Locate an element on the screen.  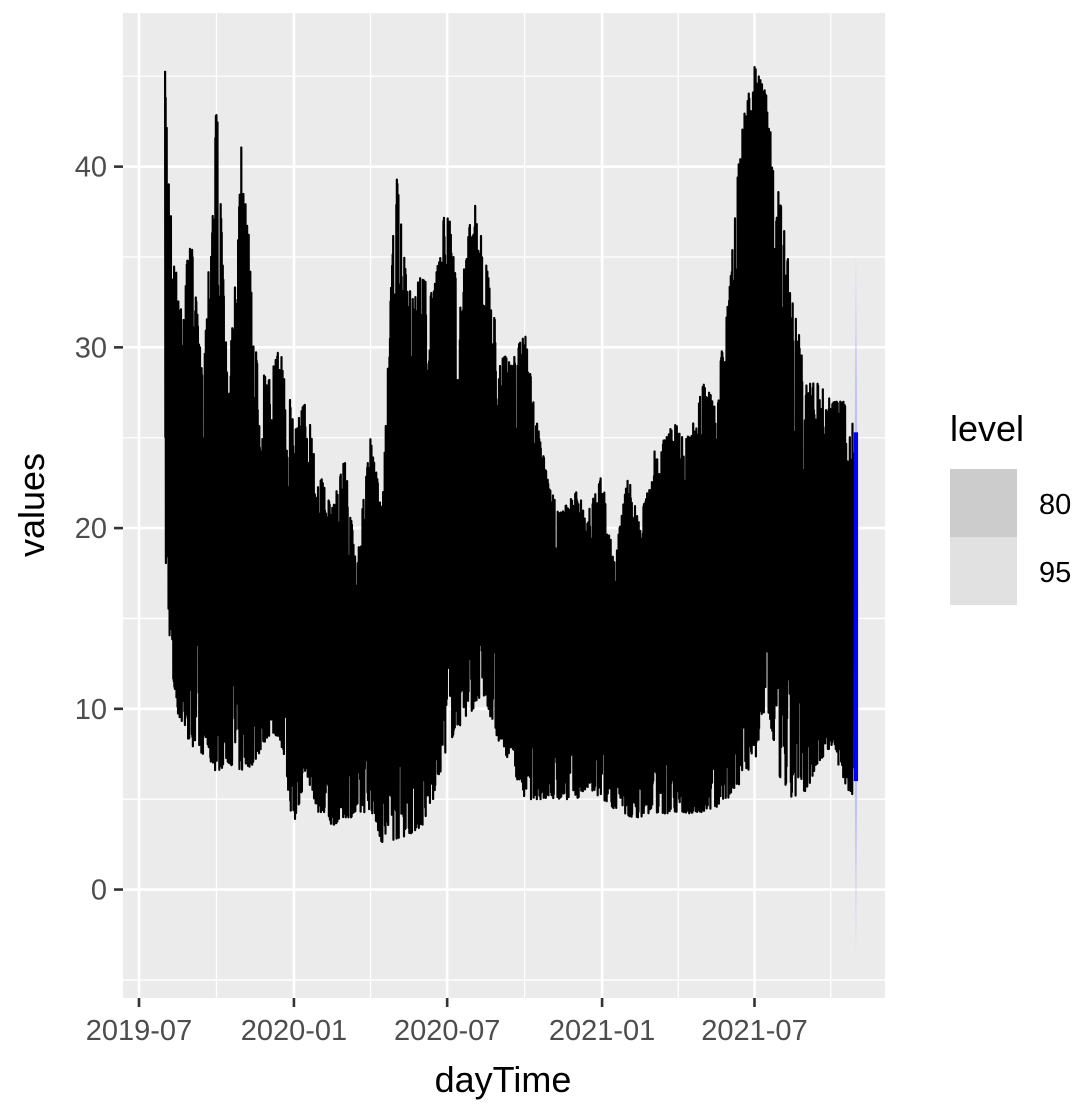
legend: level 80 95 is located at coordinates (1010, 506).